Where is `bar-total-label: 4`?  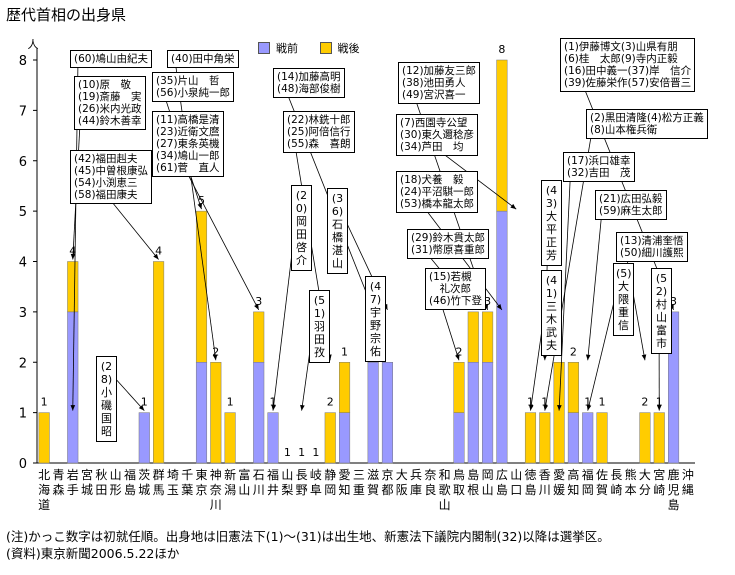 bar-total-label: 4 is located at coordinates (72, 251).